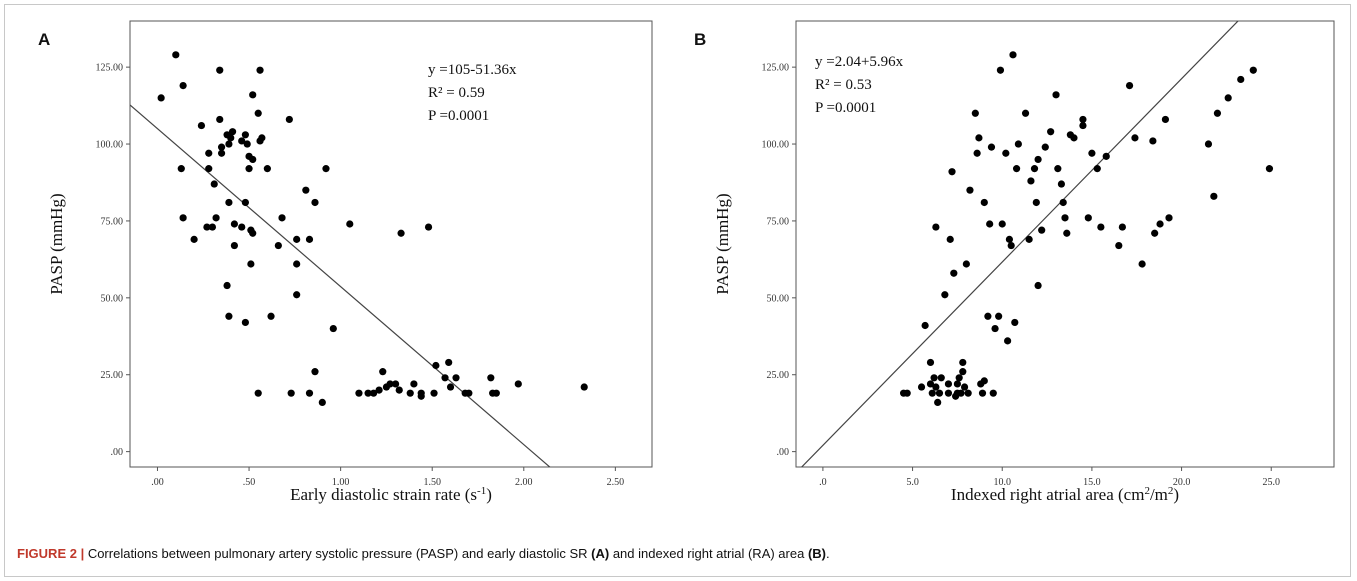 The height and width of the screenshot is (581, 1357). Describe the element at coordinates (341, 482) in the screenshot. I see `panel-a-x-tick-label: 1.00` at that location.